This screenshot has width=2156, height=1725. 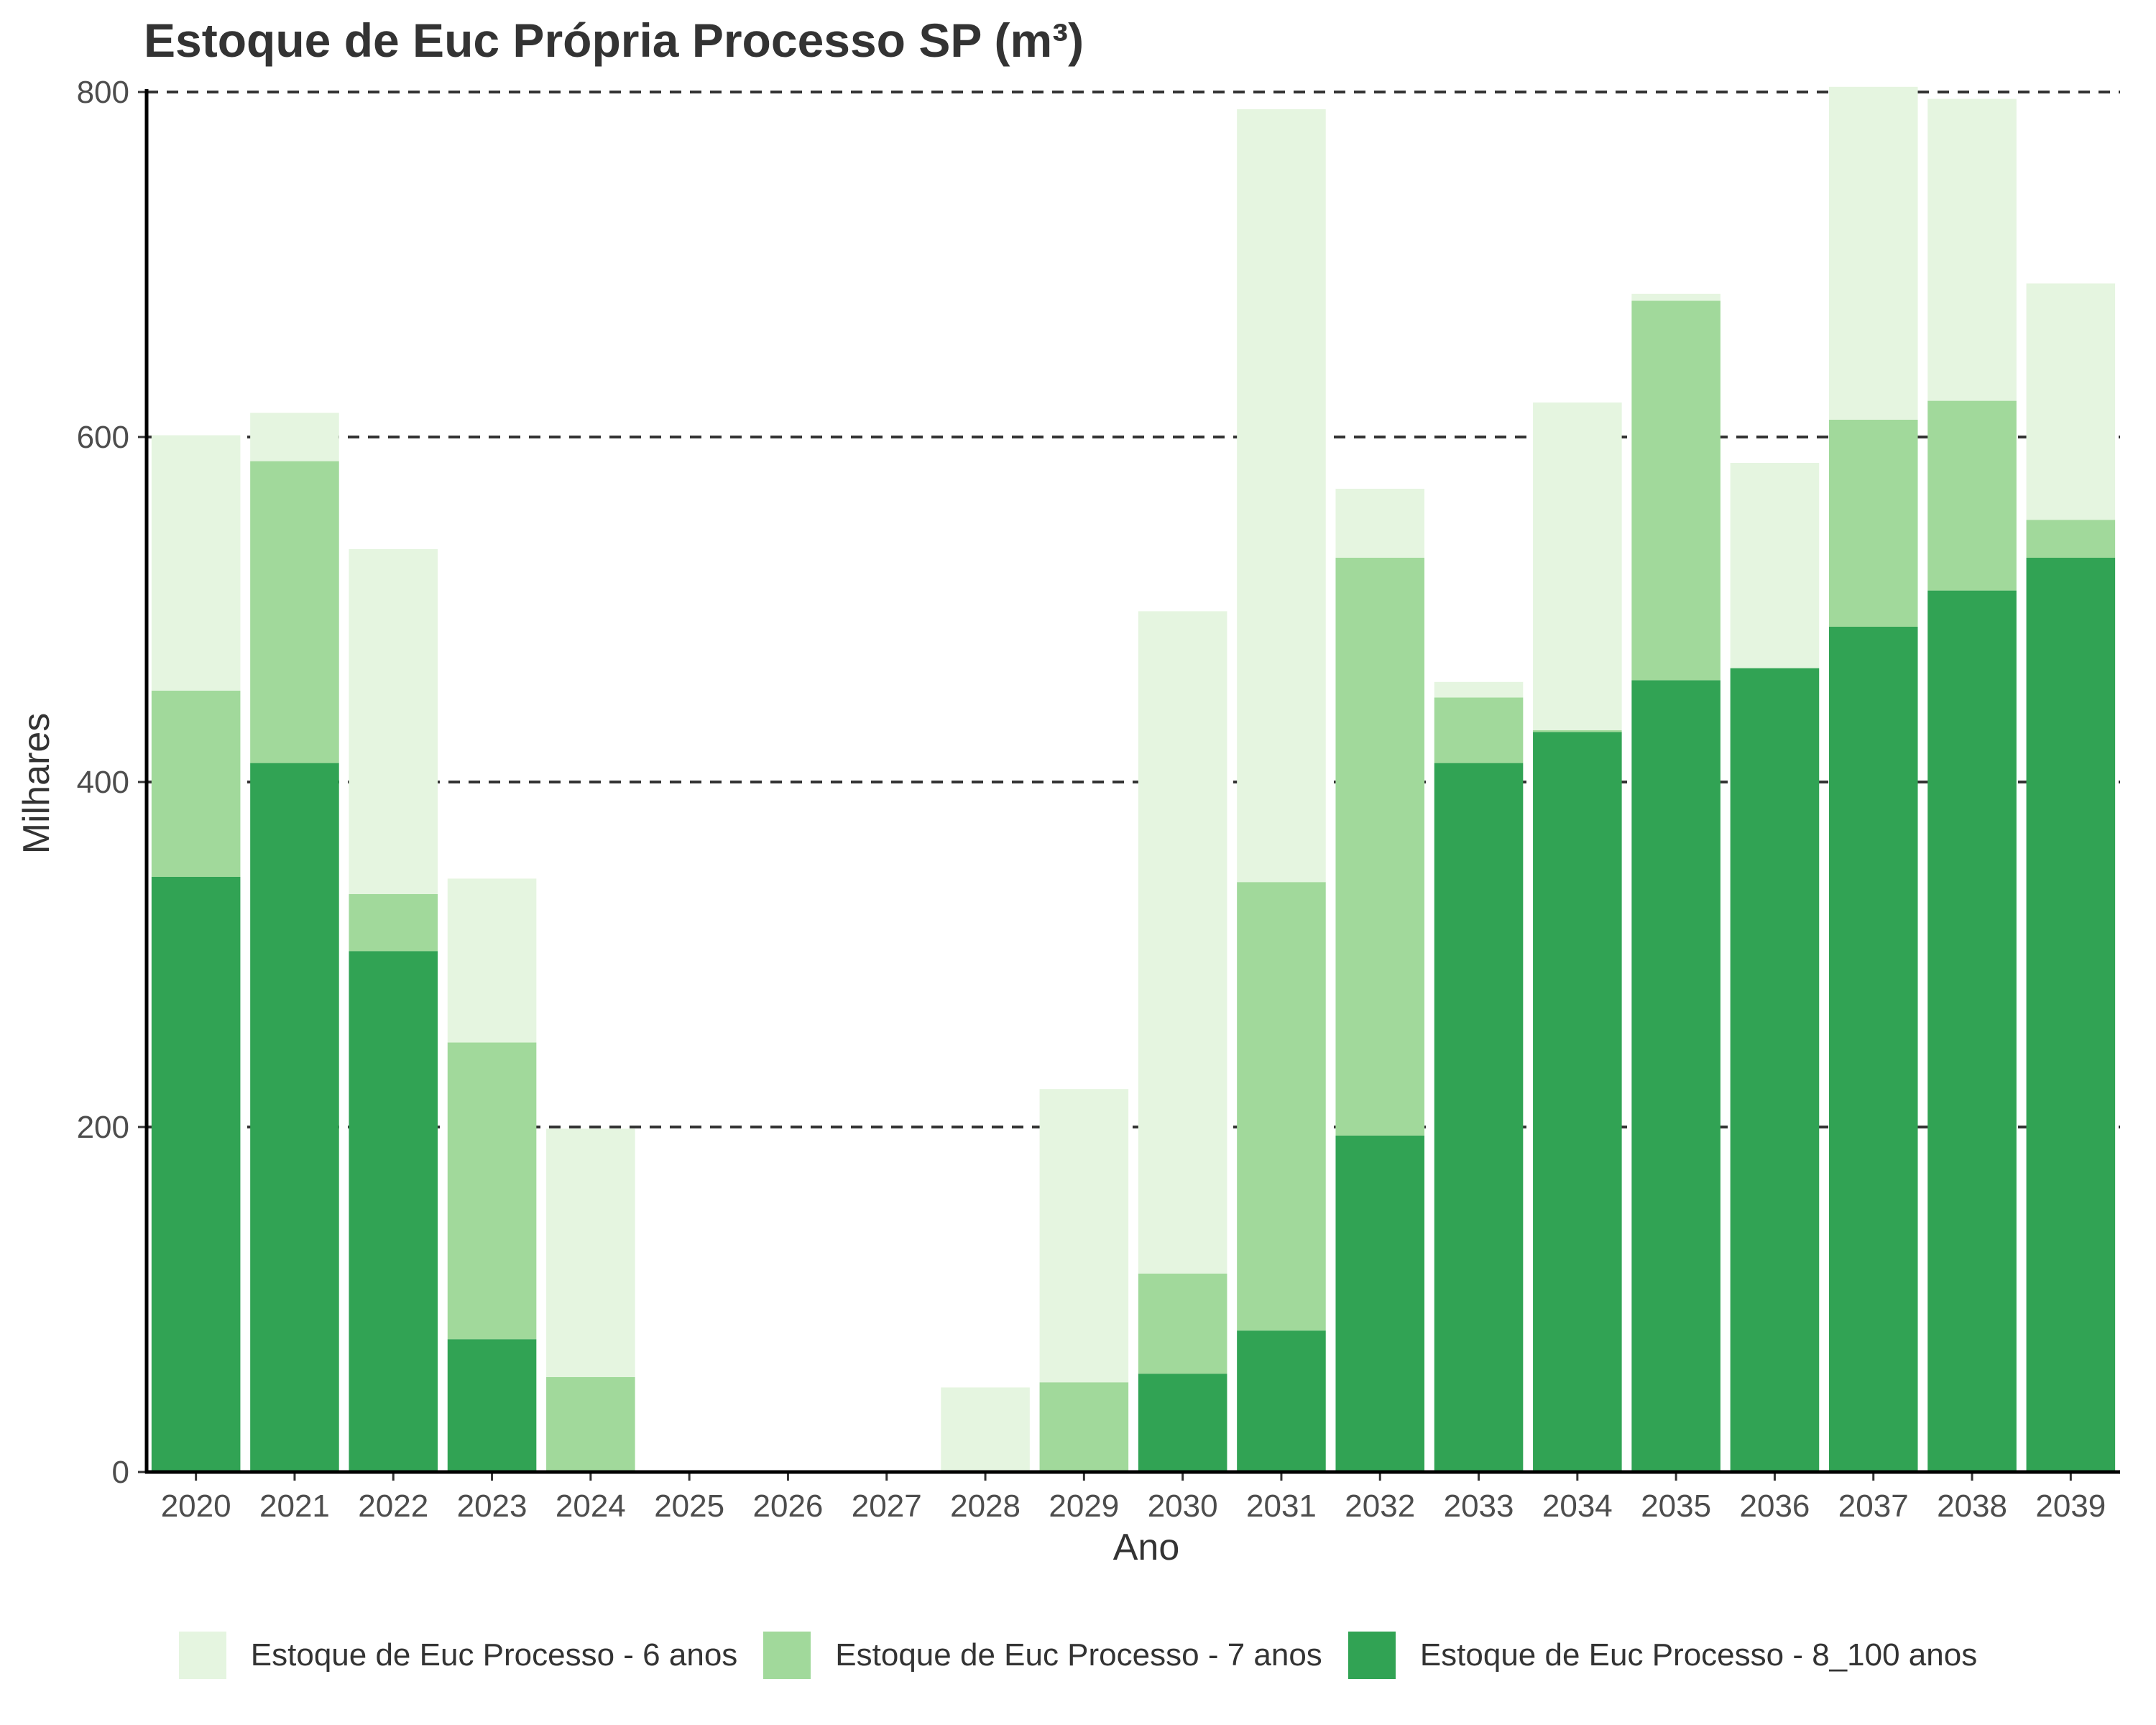 I want to click on x-tick-label: 2029, so click(x=1084, y=1506).